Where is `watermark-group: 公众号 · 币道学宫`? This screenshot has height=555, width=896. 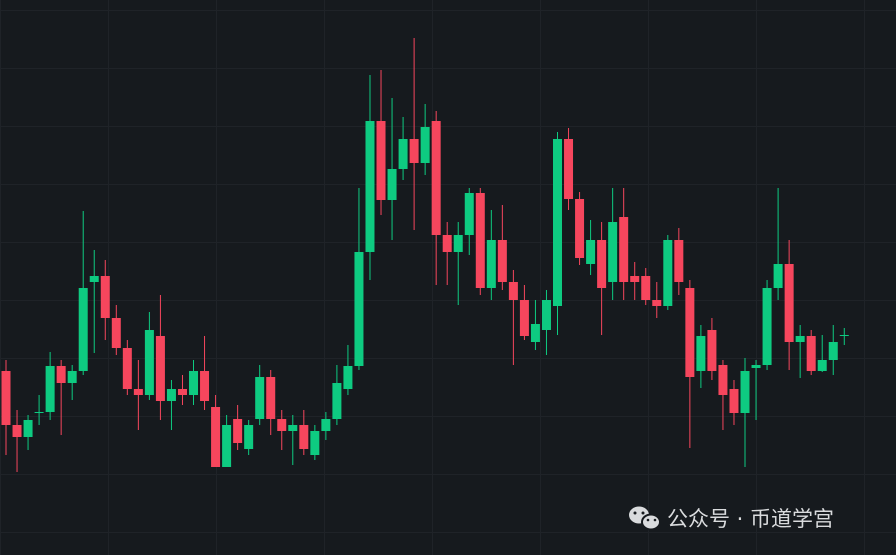 watermark-group: 公众号 · 币道学宫 is located at coordinates (731, 518).